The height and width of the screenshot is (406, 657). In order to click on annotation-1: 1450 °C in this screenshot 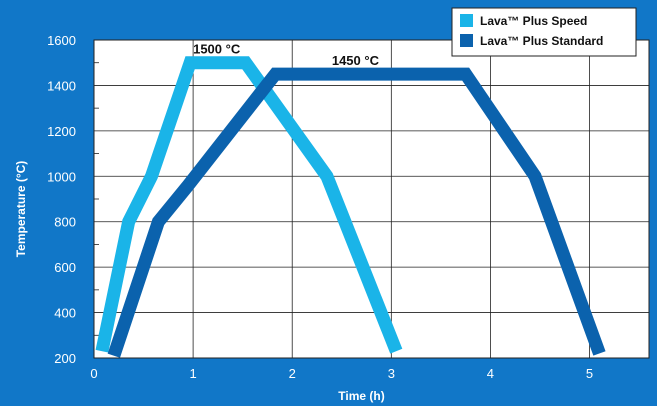, I will do `click(356, 60)`.